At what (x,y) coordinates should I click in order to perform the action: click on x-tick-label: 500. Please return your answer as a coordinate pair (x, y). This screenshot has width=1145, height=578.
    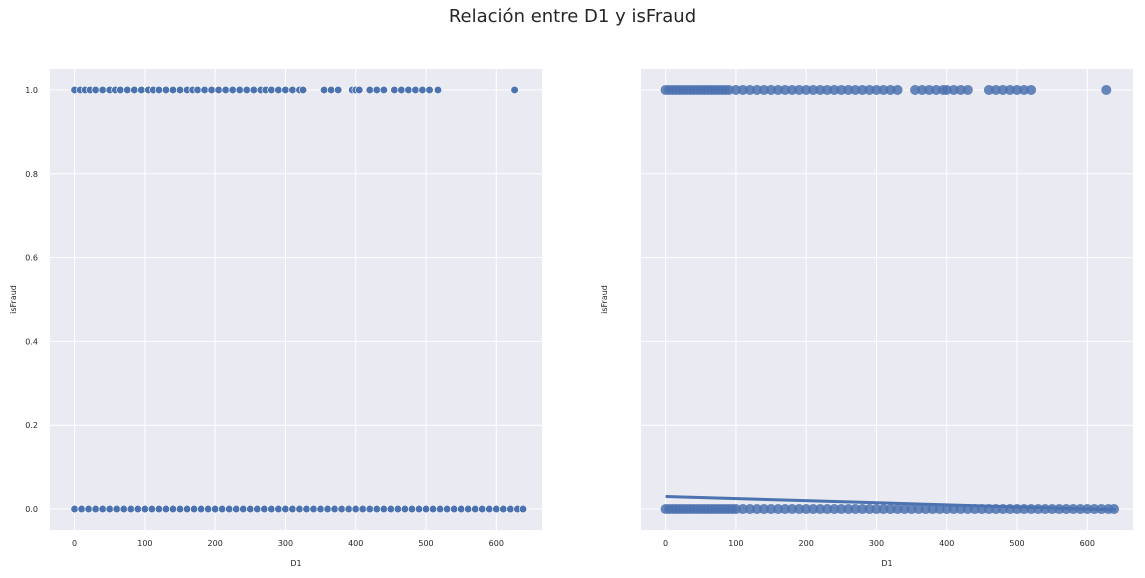
    Looking at the image, I should click on (1016, 543).